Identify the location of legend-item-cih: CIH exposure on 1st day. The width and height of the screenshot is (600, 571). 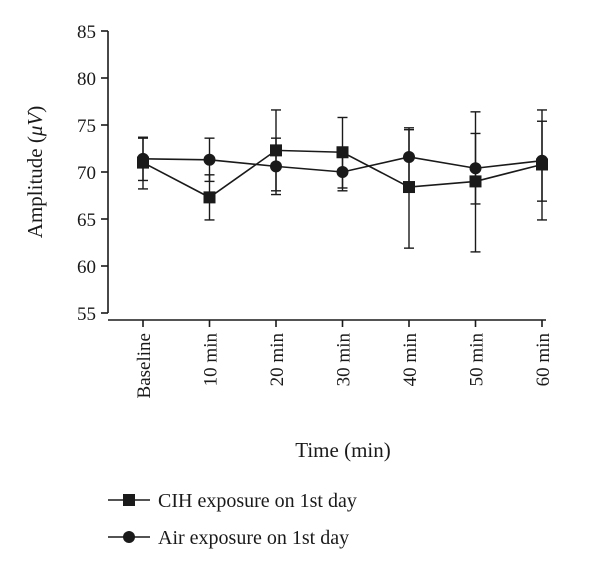
(232, 501).